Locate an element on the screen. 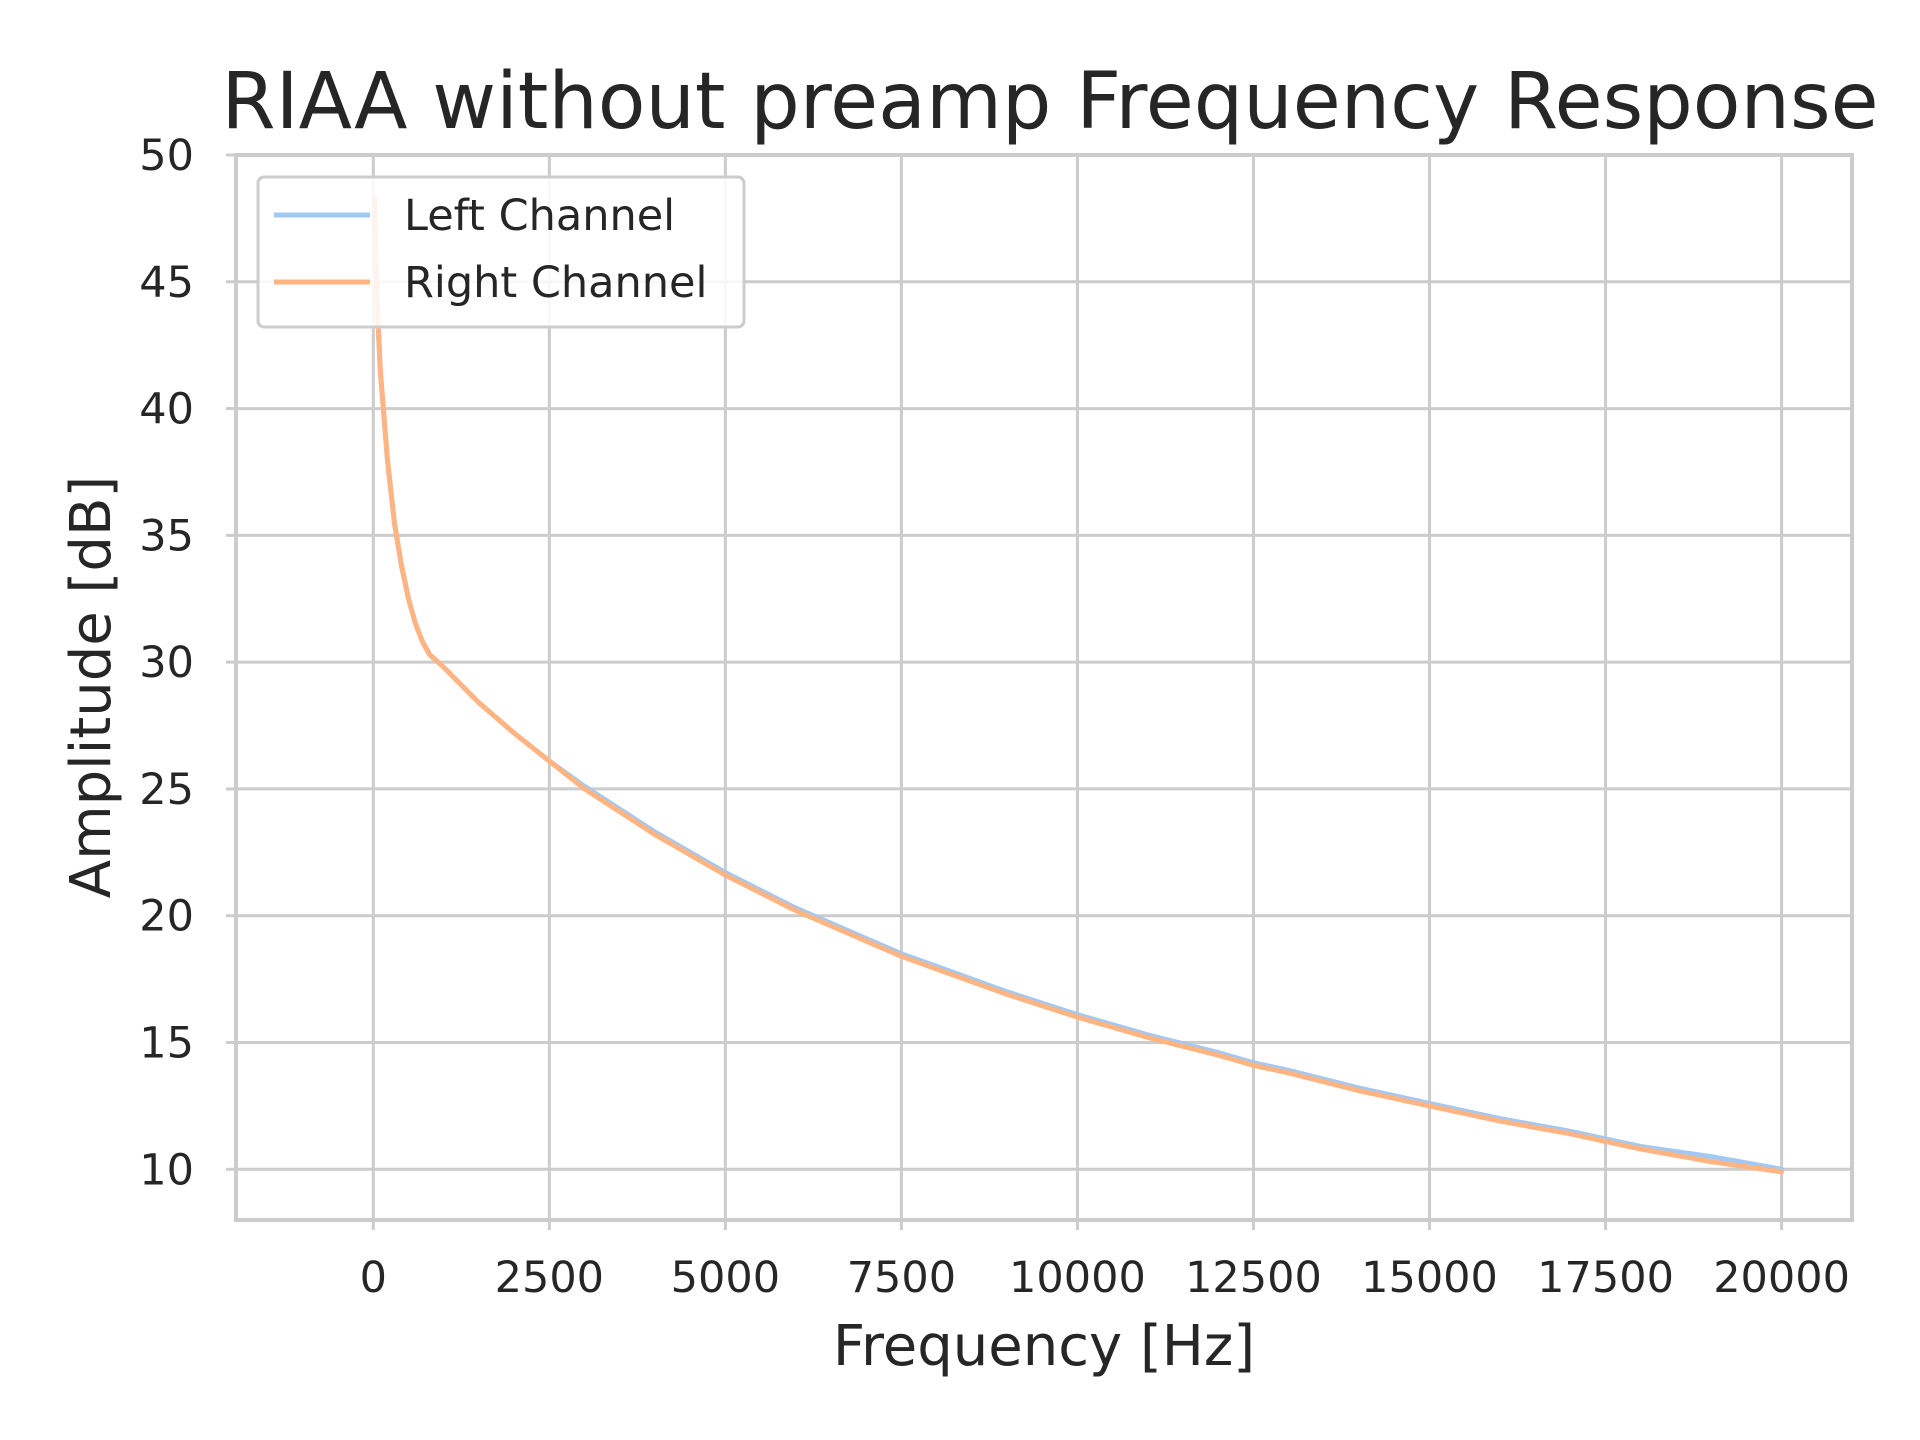 Image resolution: width=1920 pixels, height=1440 pixels. x-tick-label: 12500 is located at coordinates (1253, 1278).